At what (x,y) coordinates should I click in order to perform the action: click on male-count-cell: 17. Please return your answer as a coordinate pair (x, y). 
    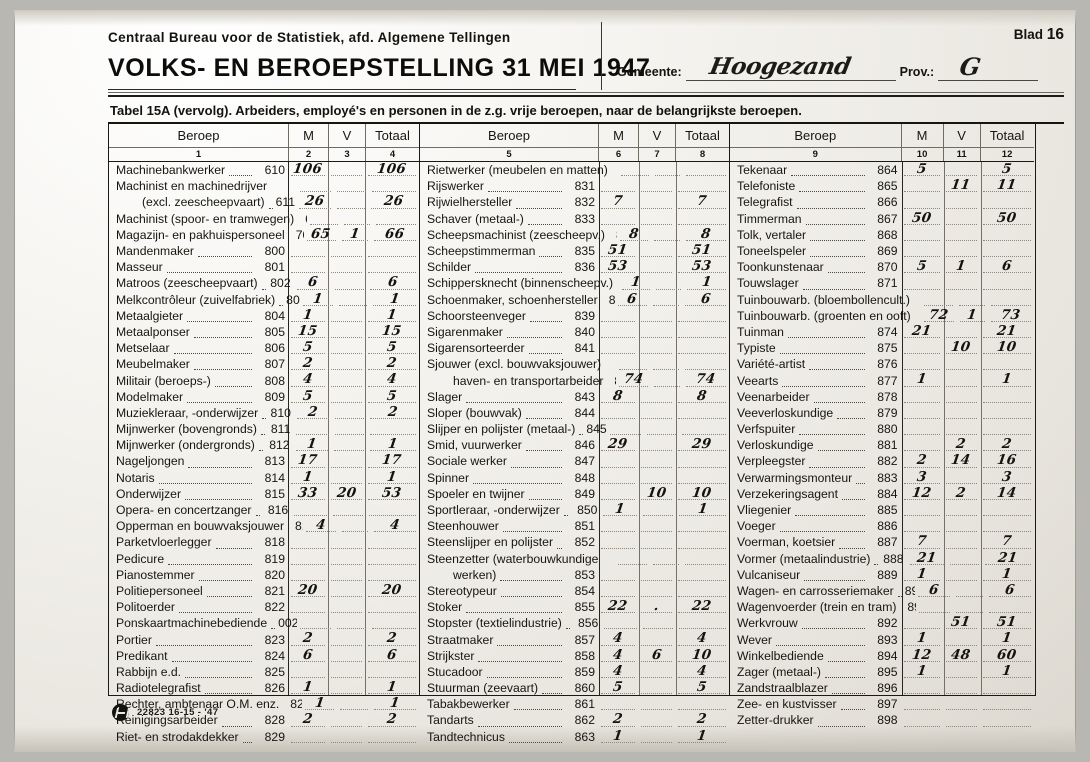
    Looking at the image, I should click on (308, 460).